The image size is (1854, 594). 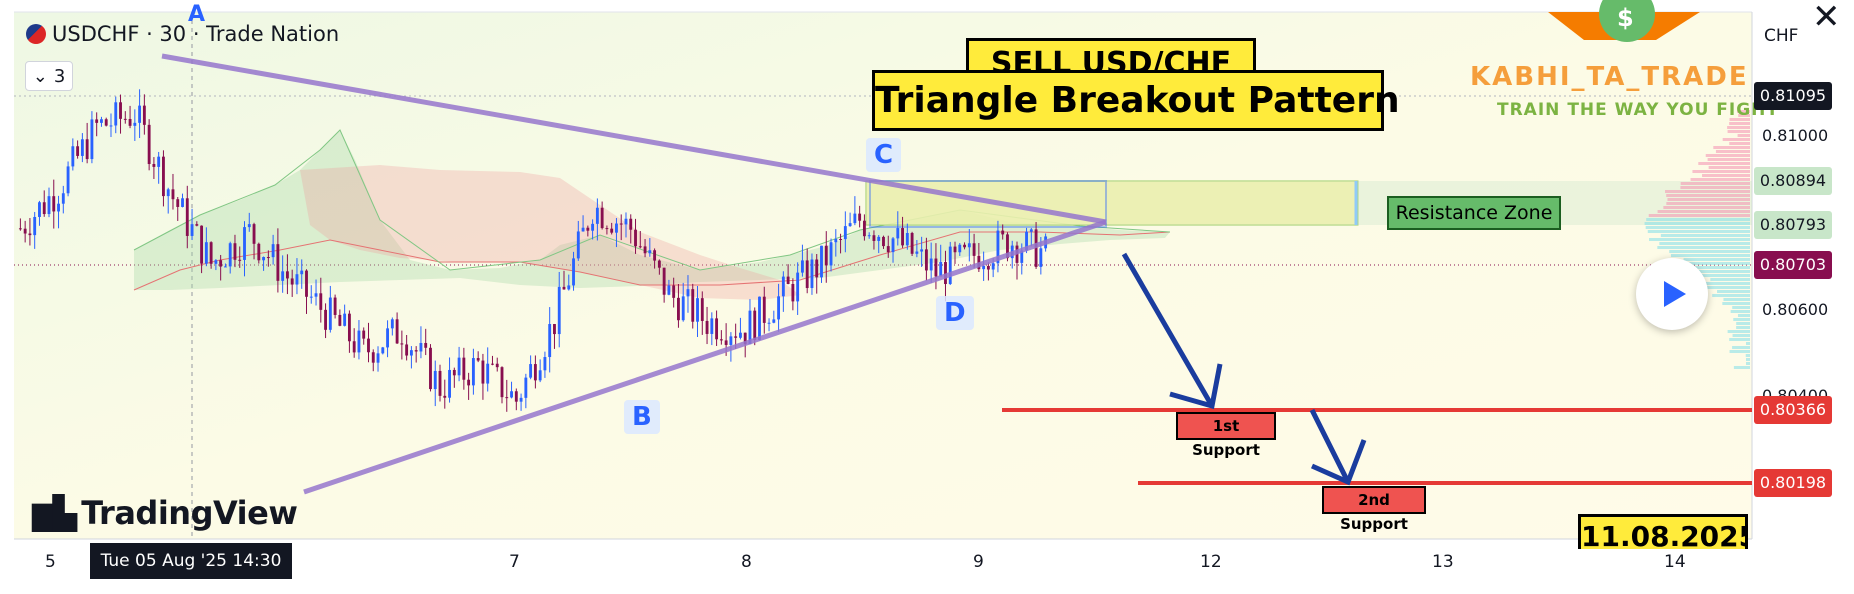 I want to click on price-tag-resistance-top: 0.80894, so click(x=1793, y=181).